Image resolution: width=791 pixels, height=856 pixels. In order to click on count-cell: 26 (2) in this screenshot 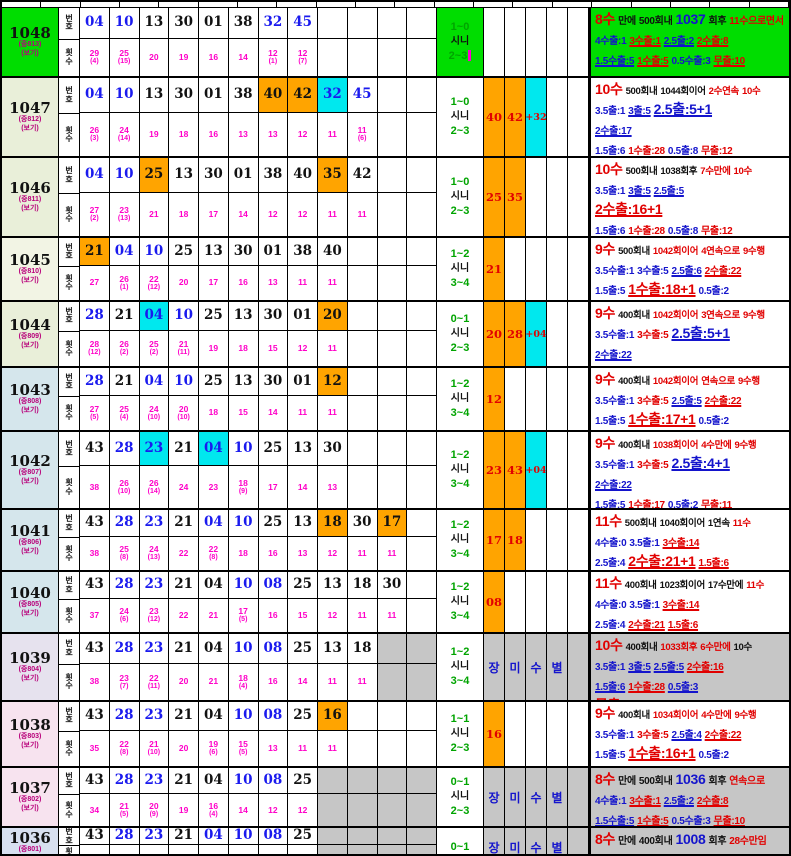, I will do `click(125, 348)`.